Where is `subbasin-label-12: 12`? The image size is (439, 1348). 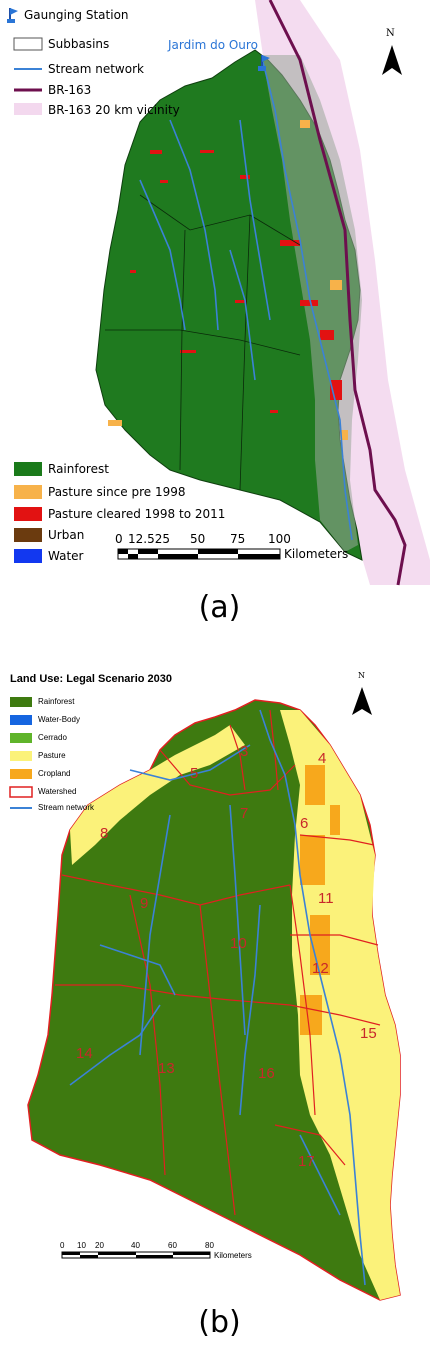
subbasin-label-12: 12 is located at coordinates (320, 968).